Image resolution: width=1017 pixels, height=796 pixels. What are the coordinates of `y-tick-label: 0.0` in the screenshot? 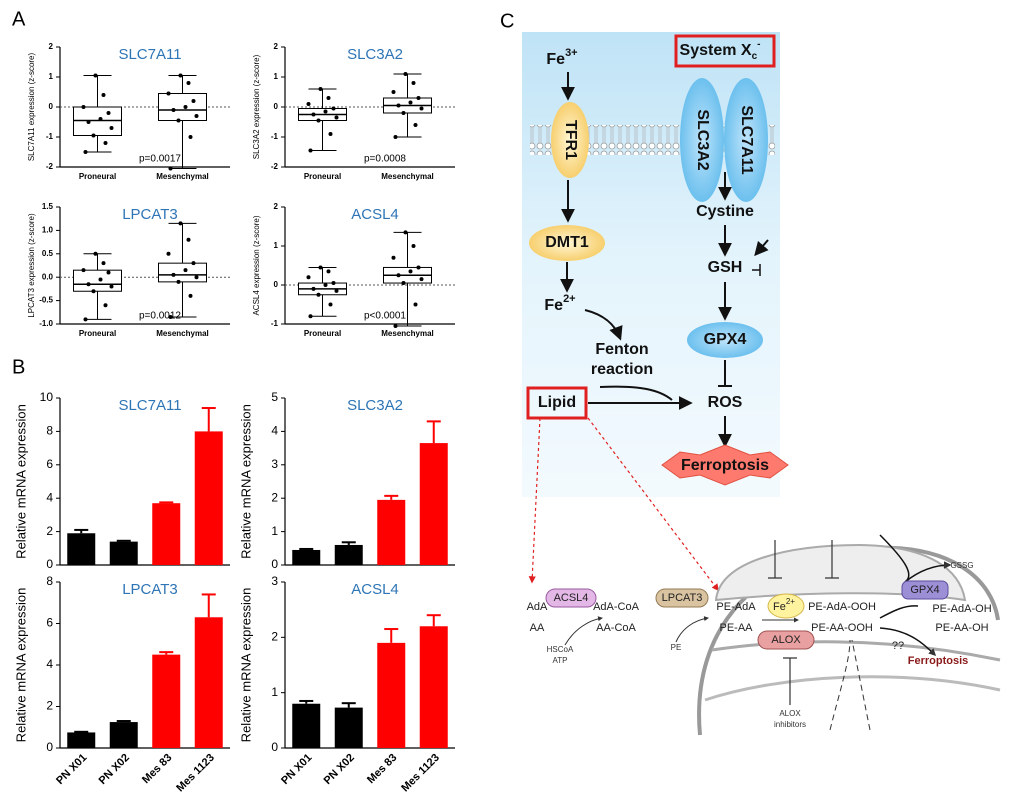 It's located at (48, 276).